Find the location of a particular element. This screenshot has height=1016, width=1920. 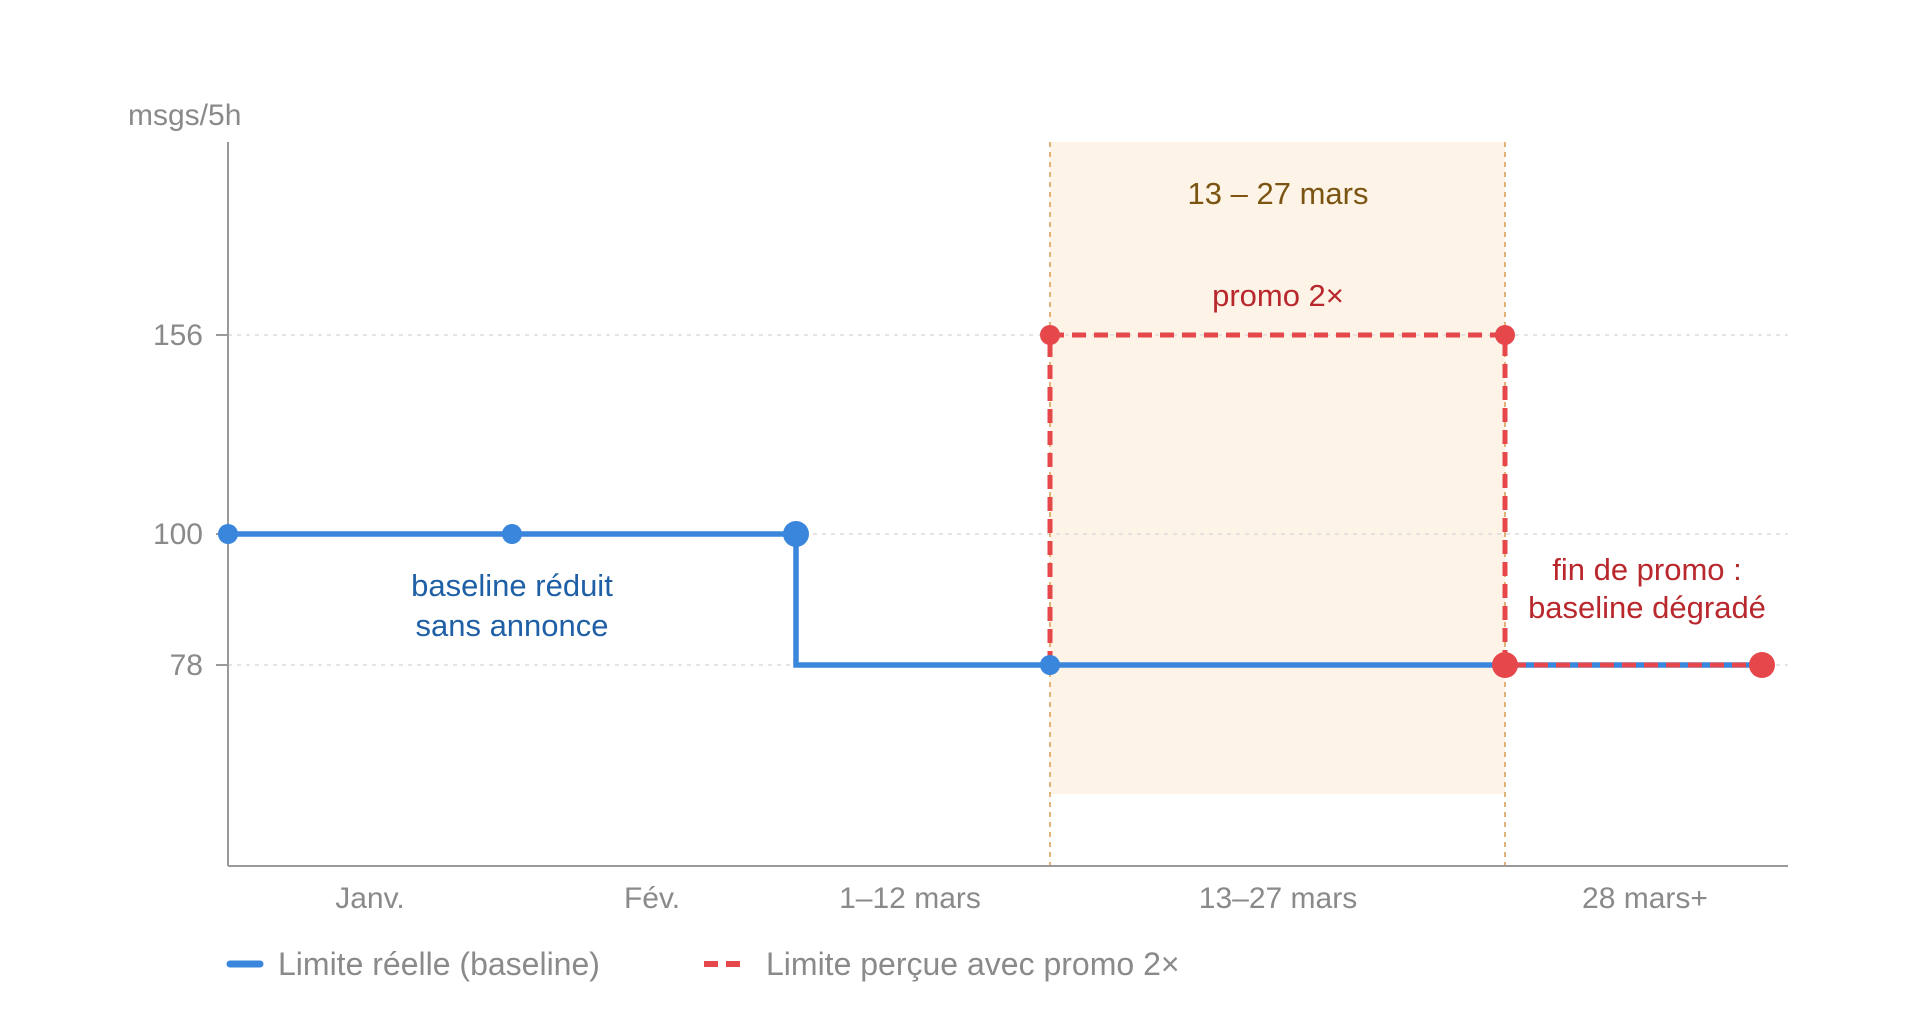

x-tick-label-1: Fév. is located at coordinates (652, 898).